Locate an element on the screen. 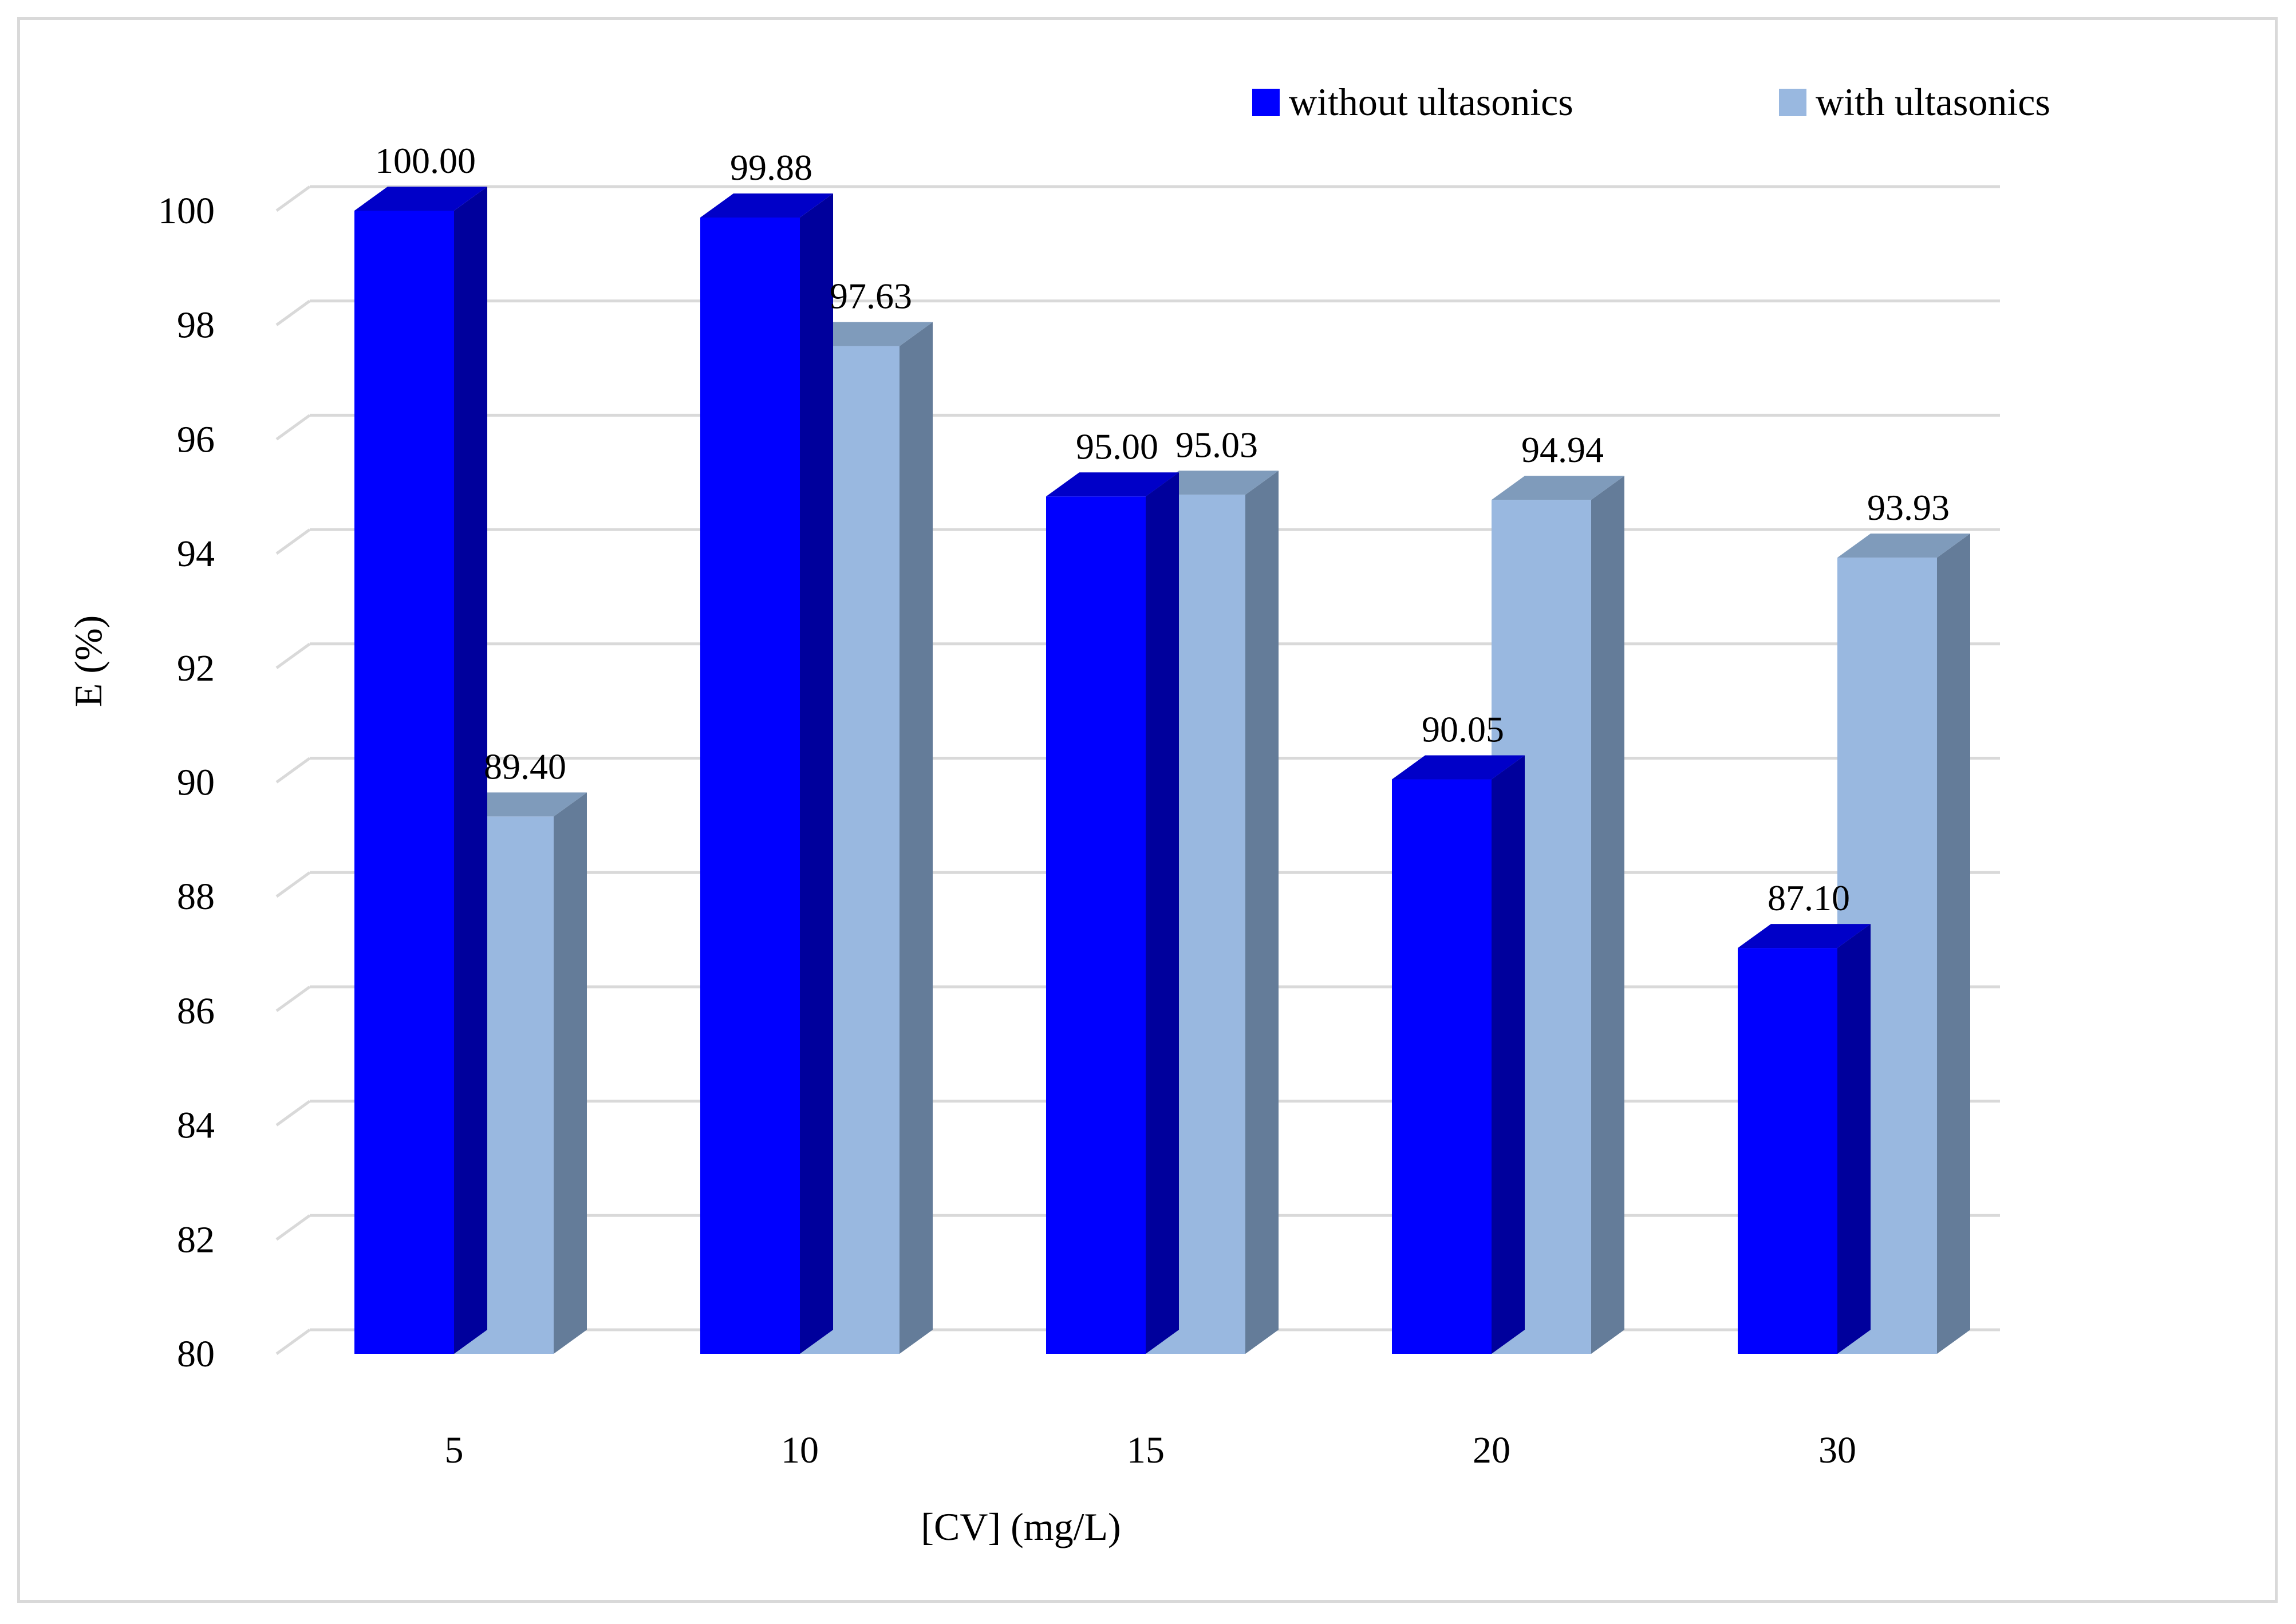 Image resolution: width=2296 pixels, height=1624 pixels. y-tick-label: 96 is located at coordinates (196, 439).